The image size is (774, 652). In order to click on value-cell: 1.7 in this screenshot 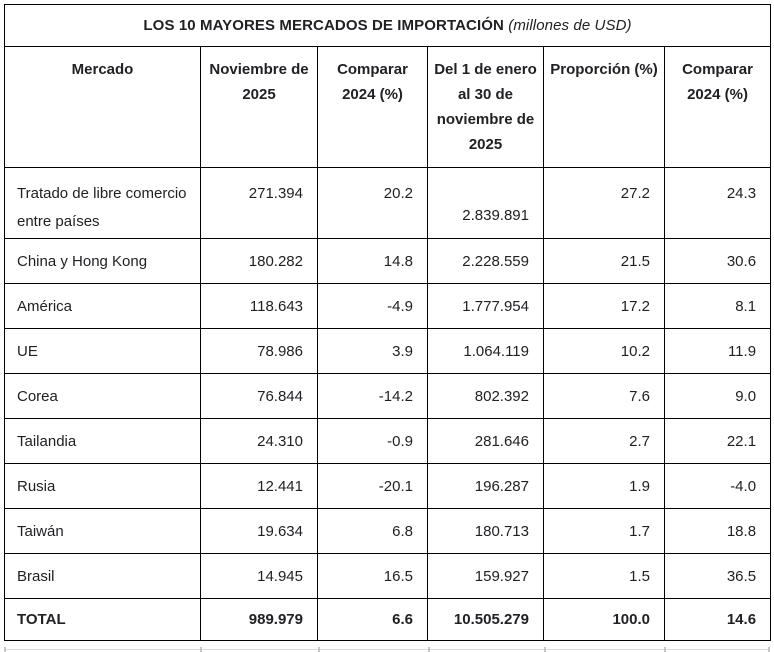, I will do `click(604, 531)`.